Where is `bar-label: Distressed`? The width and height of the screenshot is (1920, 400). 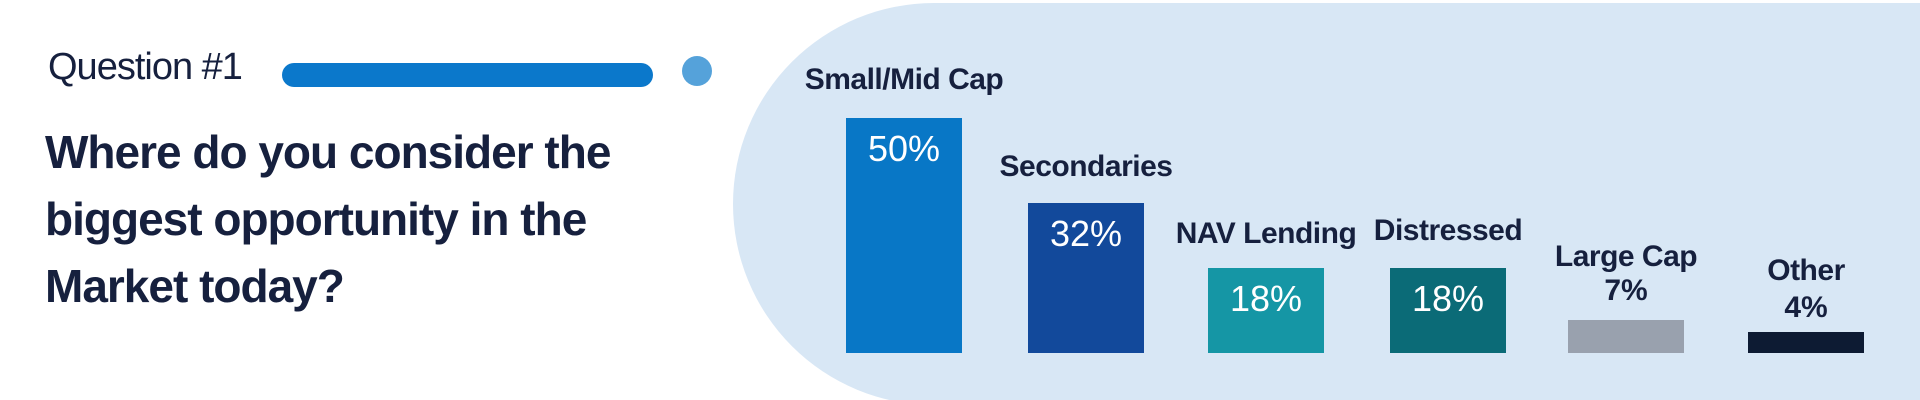
bar-label: Distressed is located at coordinates (1448, 230).